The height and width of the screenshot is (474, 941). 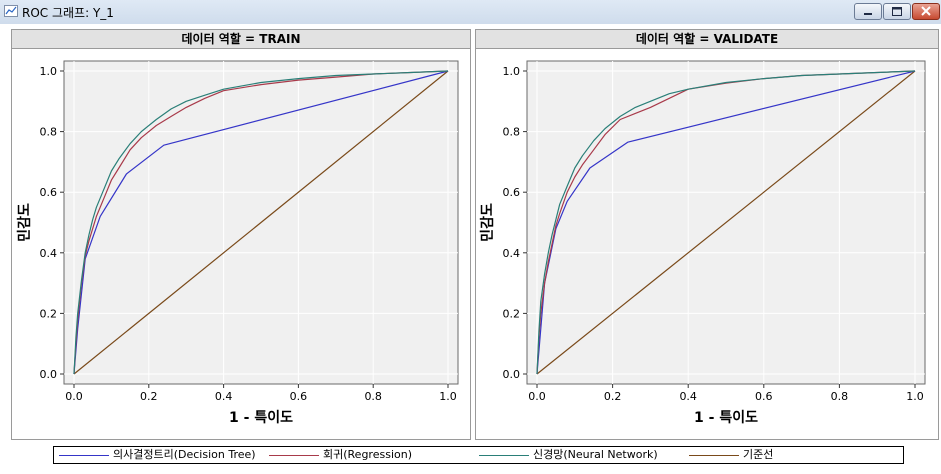 What do you see at coordinates (470, 12) in the screenshot?
I see `title-bar: ROC 그래프: Y_1` at bounding box center [470, 12].